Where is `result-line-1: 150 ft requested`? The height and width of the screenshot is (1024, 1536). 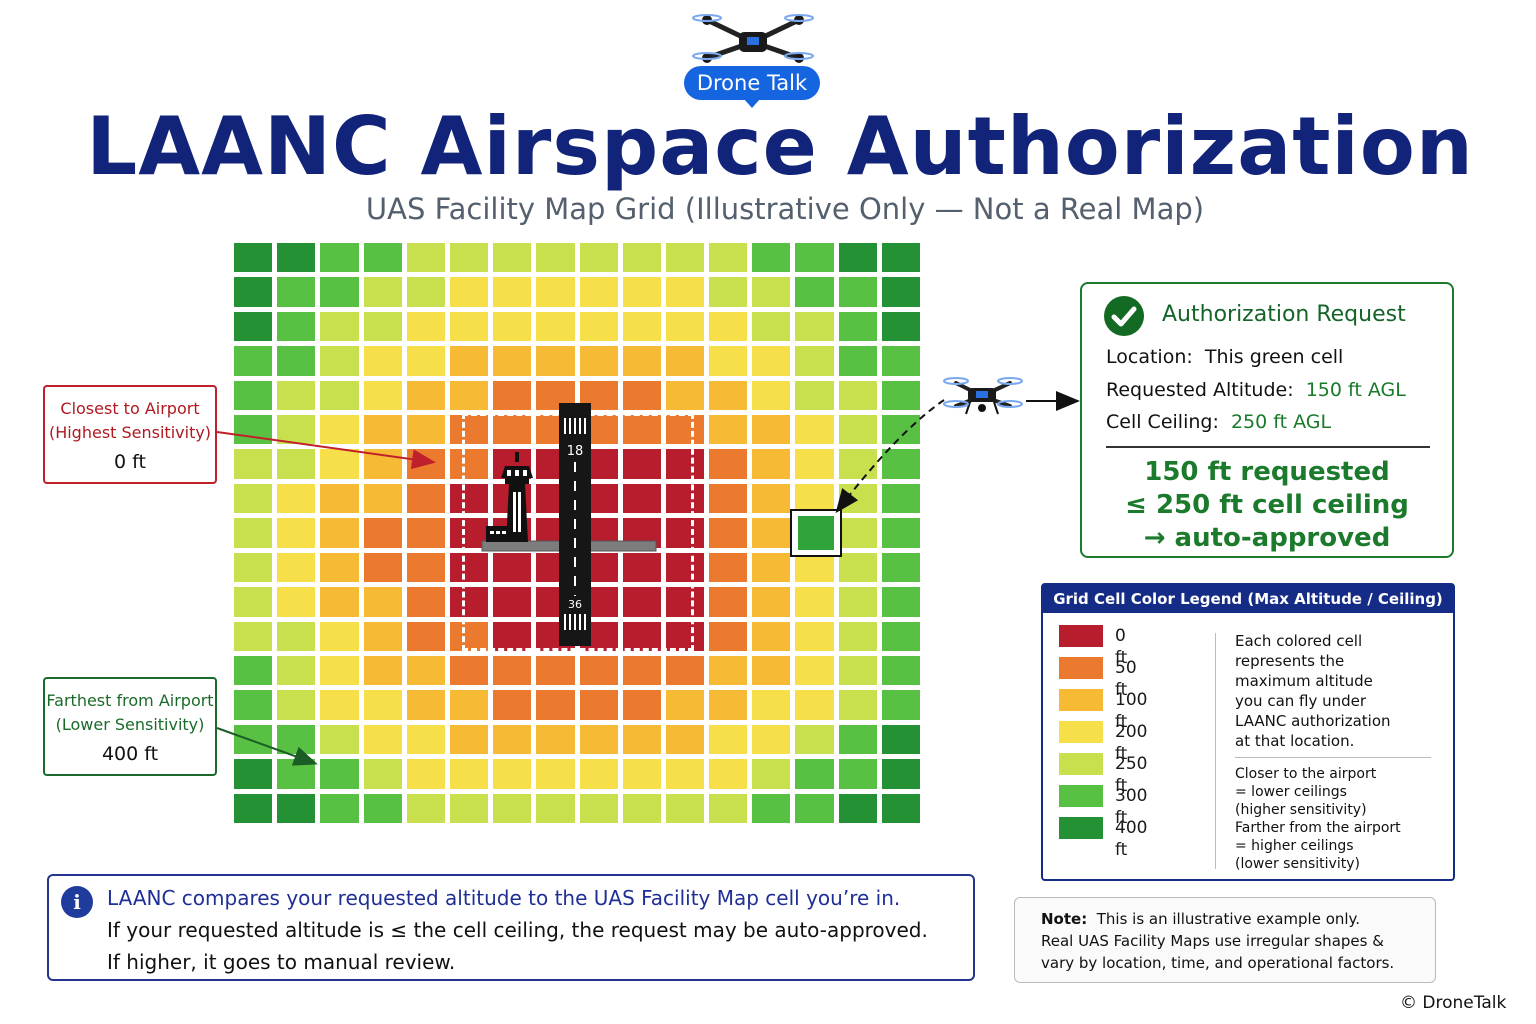
result-line-1: 150 ft requested is located at coordinates (1267, 472).